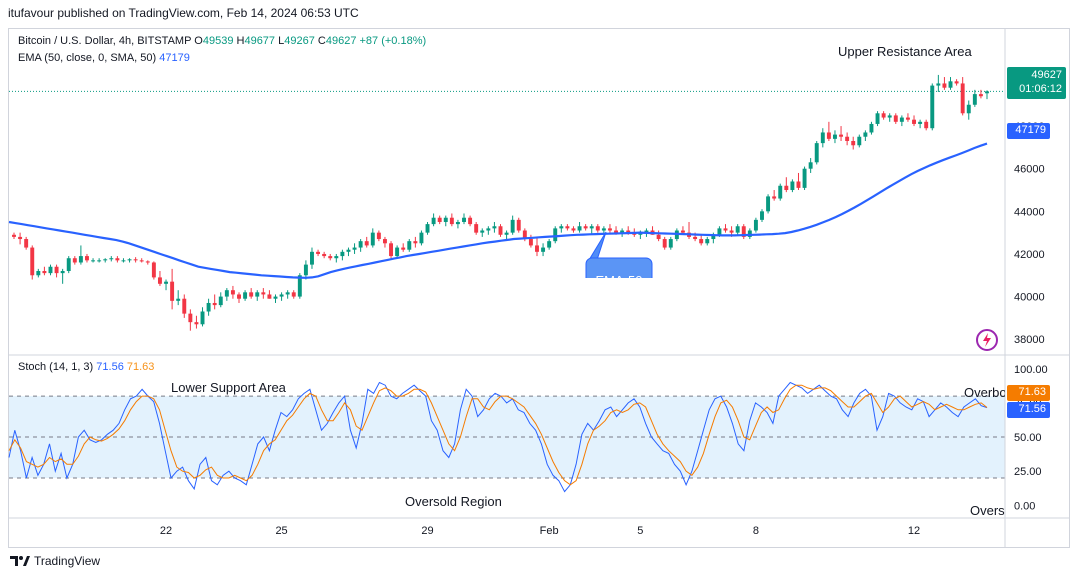 Image resolution: width=1080 pixels, height=579 pixels. Describe the element at coordinates (987, 340) in the screenshot. I see `lightning-icon` at that location.